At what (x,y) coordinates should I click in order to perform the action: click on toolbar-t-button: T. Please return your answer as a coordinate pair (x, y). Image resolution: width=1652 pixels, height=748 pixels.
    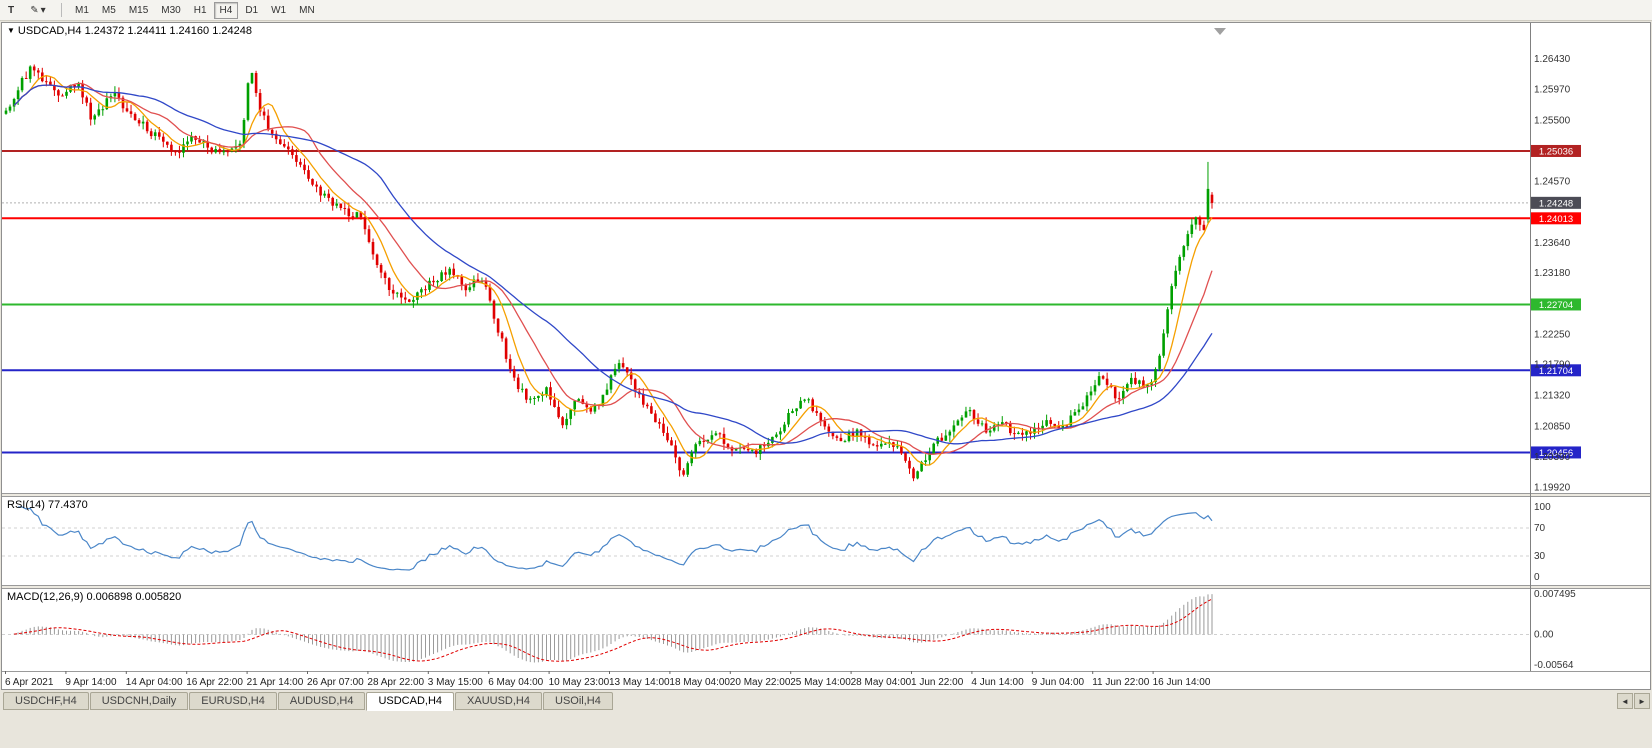
    Looking at the image, I should click on (11, 10).